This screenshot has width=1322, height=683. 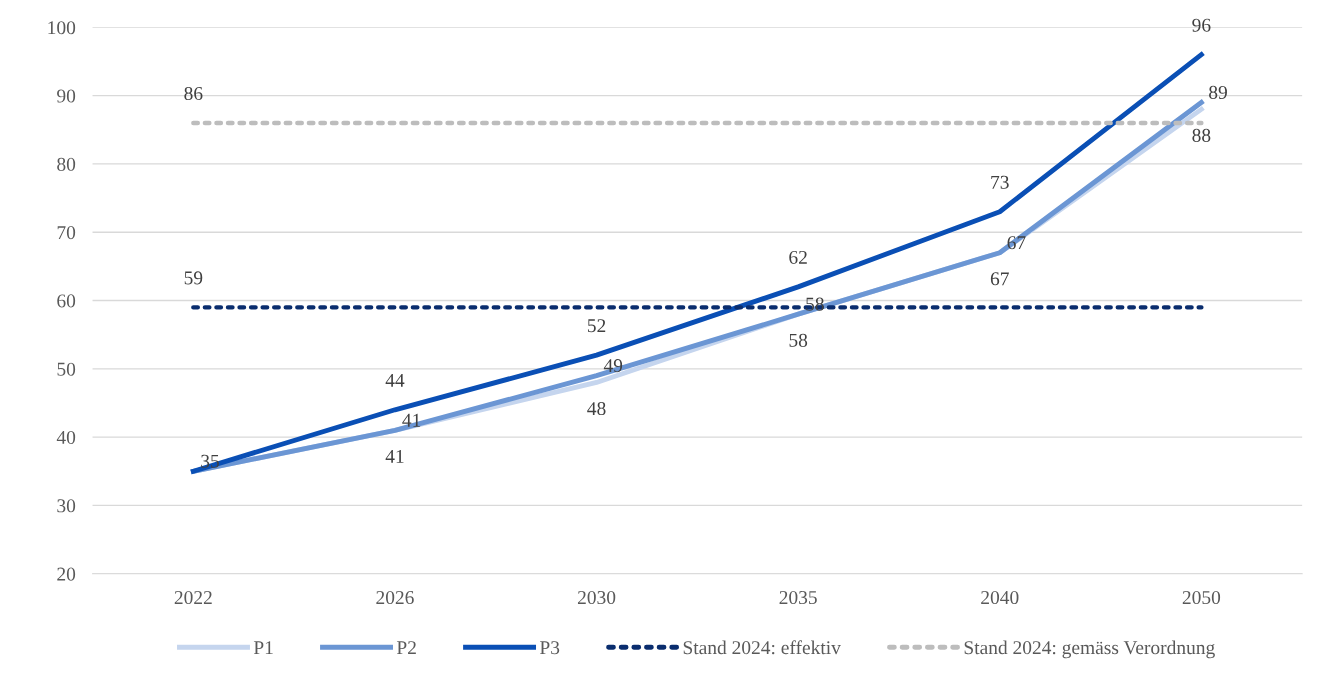 I want to click on y-tick-label: 90, so click(x=66, y=96).